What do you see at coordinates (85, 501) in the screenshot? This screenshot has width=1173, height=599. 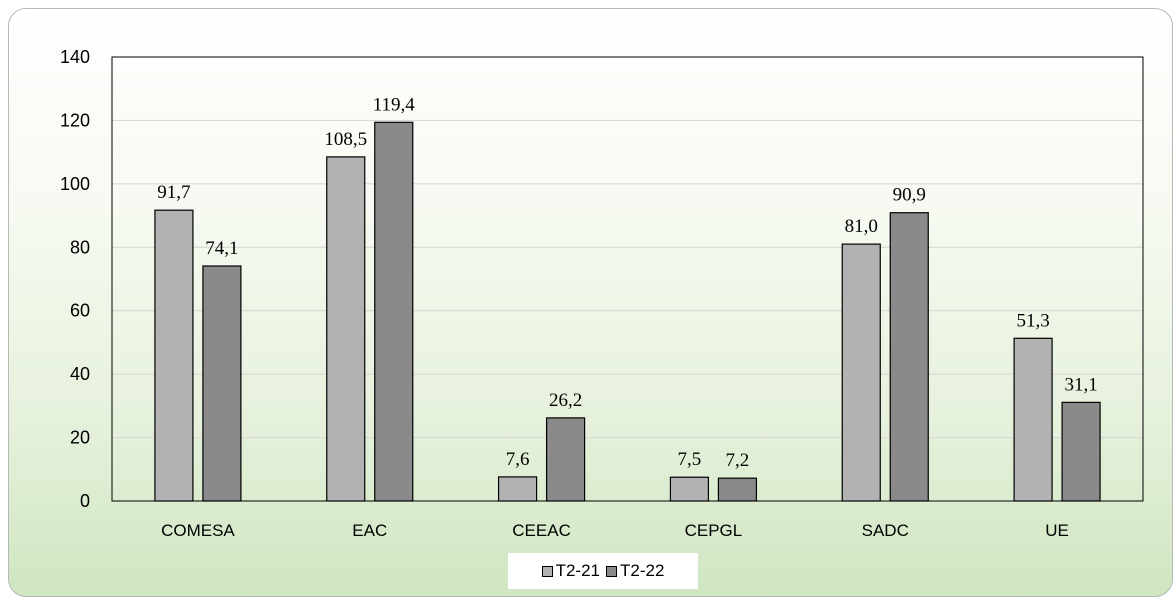 I see `y-tick-label: 0` at bounding box center [85, 501].